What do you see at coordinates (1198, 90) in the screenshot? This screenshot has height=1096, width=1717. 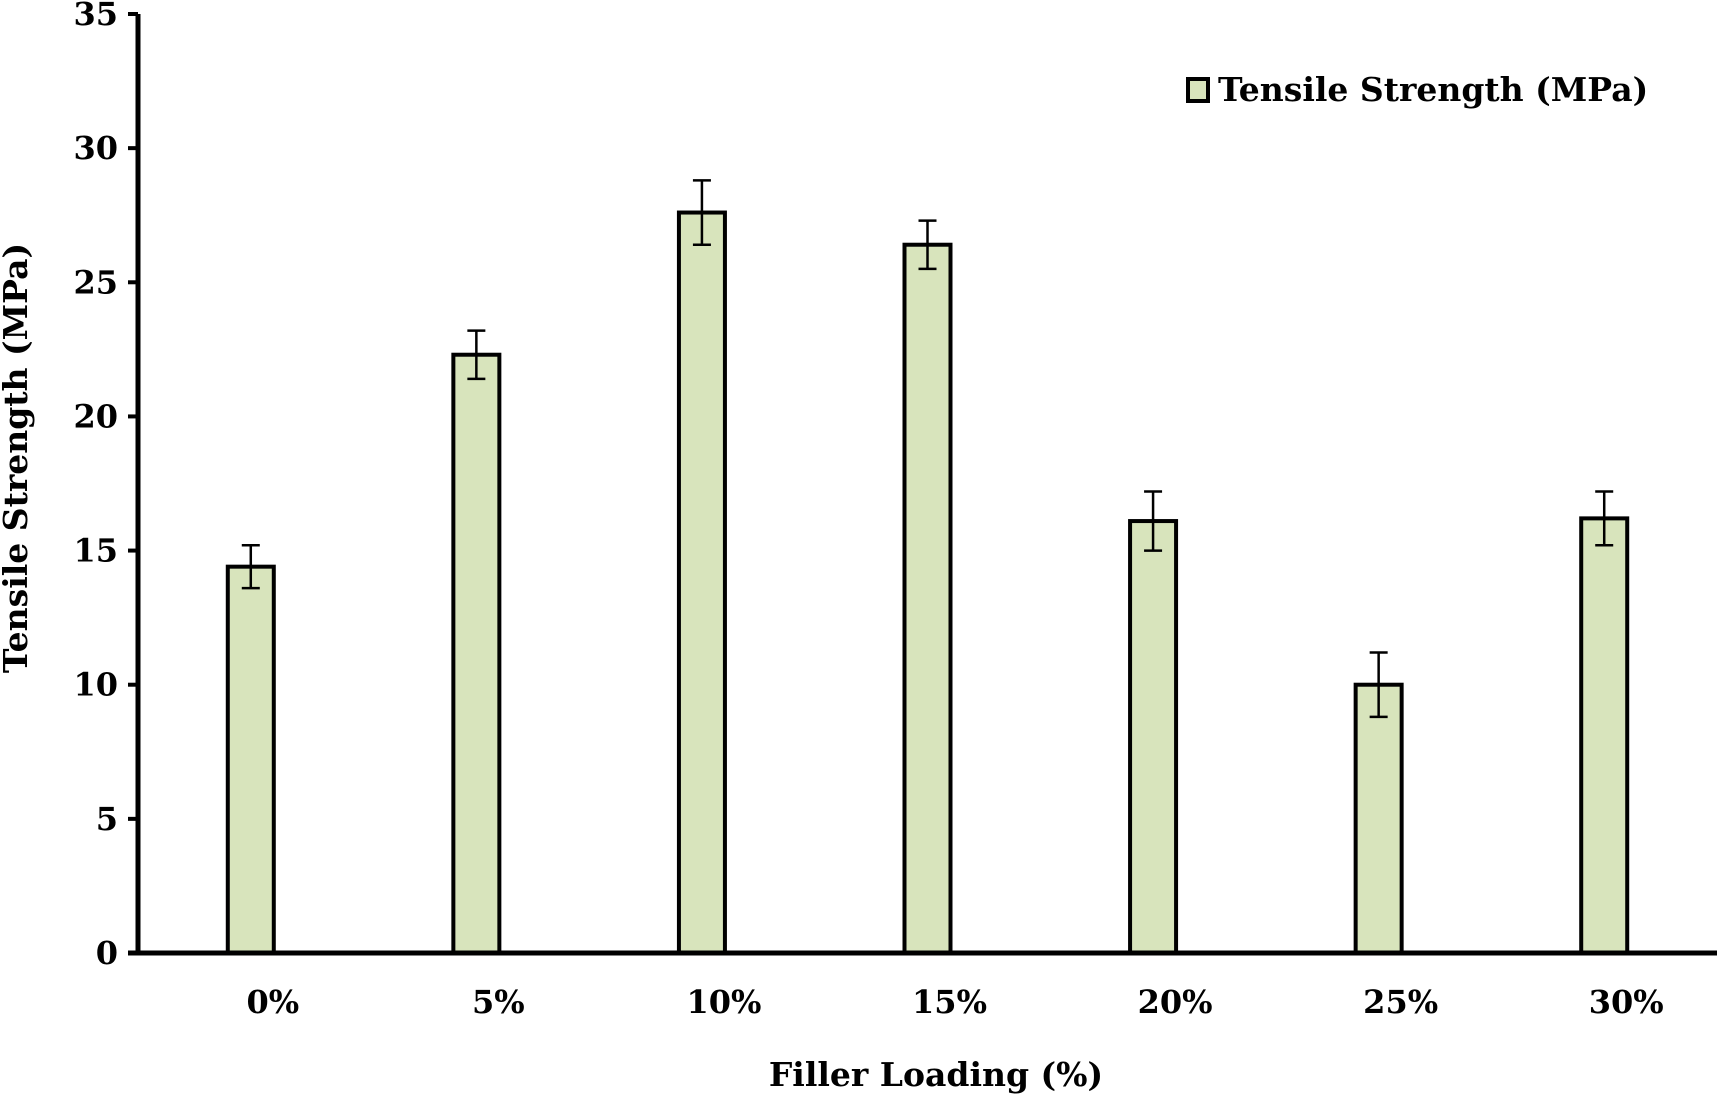 I see `legend-swatch` at bounding box center [1198, 90].